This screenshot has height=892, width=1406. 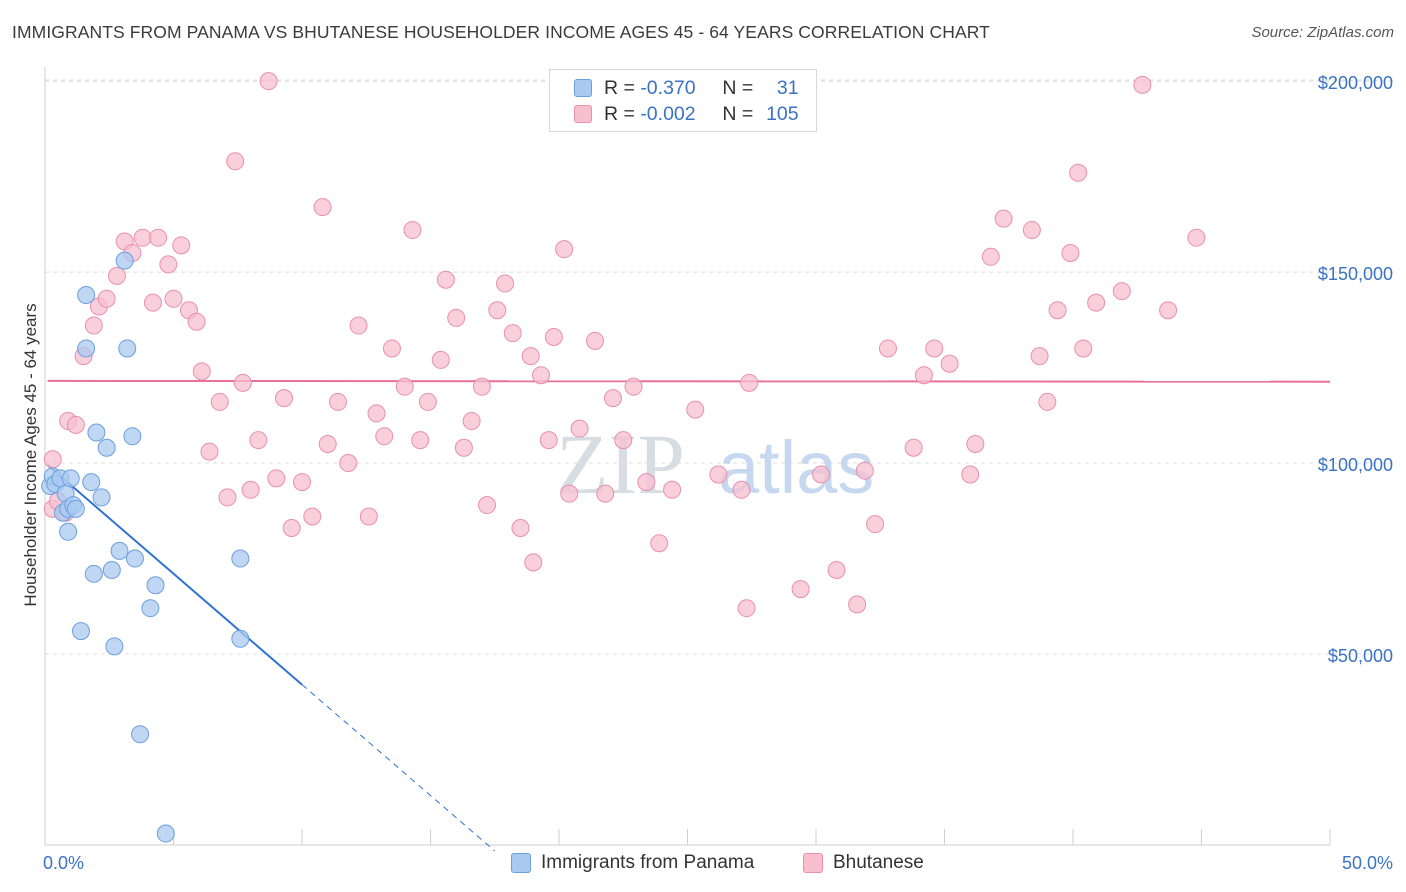 I want to click on y-tick-label: $150,000, so click(x=1355, y=274).